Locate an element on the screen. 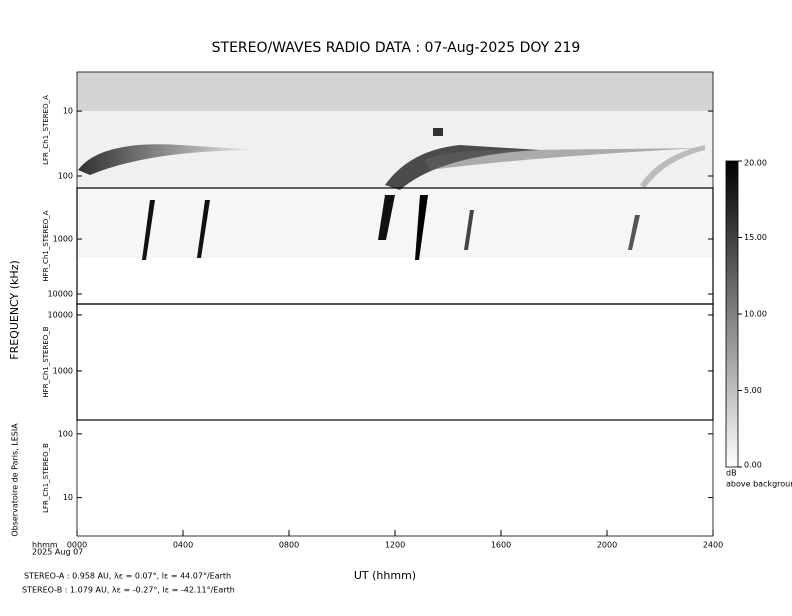  credit: Observatoire de Paris, LESIA is located at coordinates (15, 480).